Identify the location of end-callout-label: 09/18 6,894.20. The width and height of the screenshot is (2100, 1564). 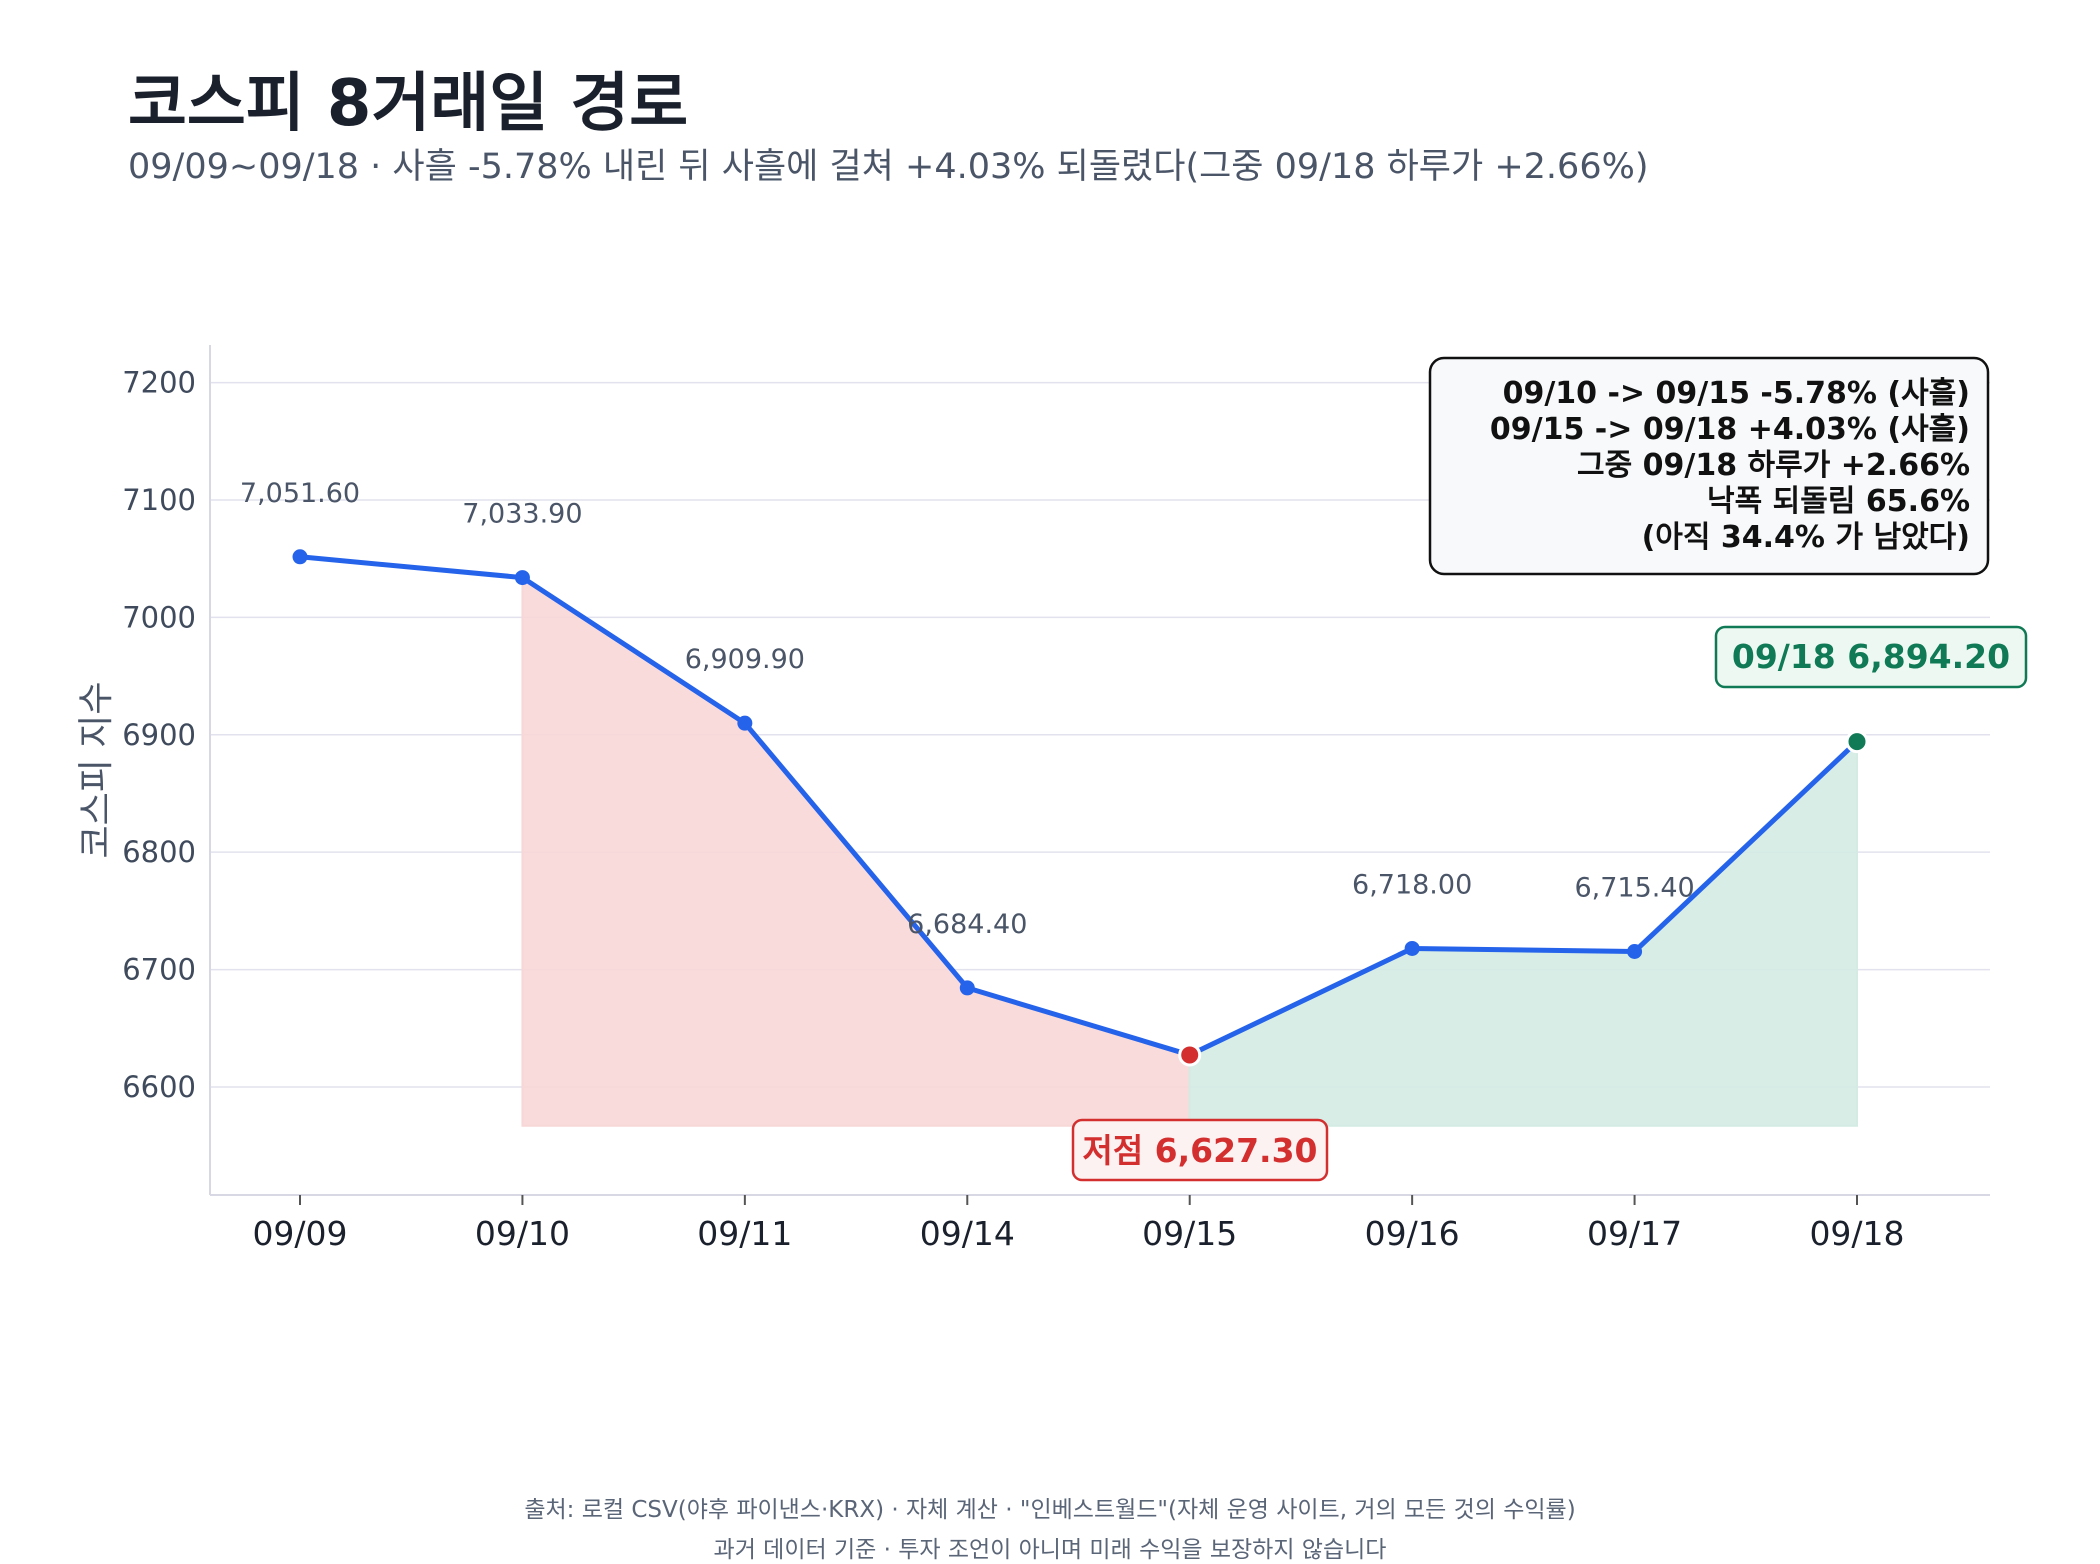
(1871, 656).